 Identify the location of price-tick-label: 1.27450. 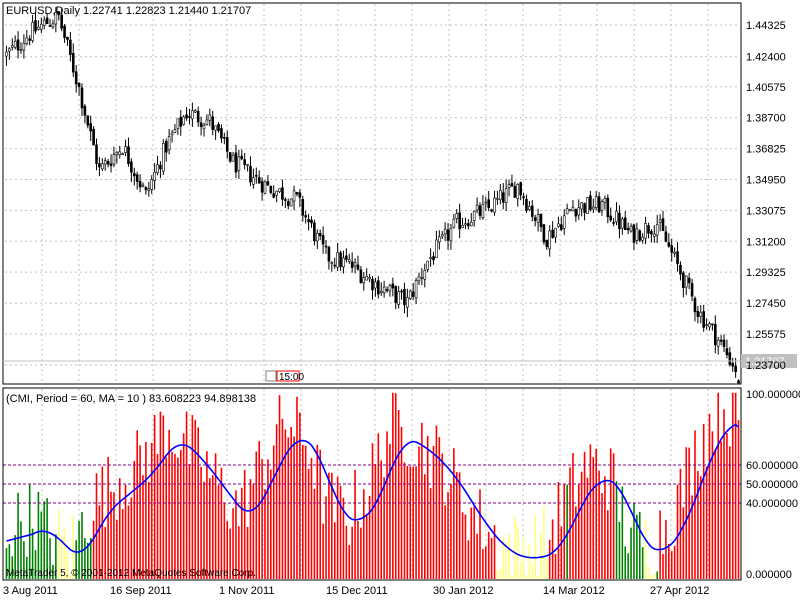
(766, 304).